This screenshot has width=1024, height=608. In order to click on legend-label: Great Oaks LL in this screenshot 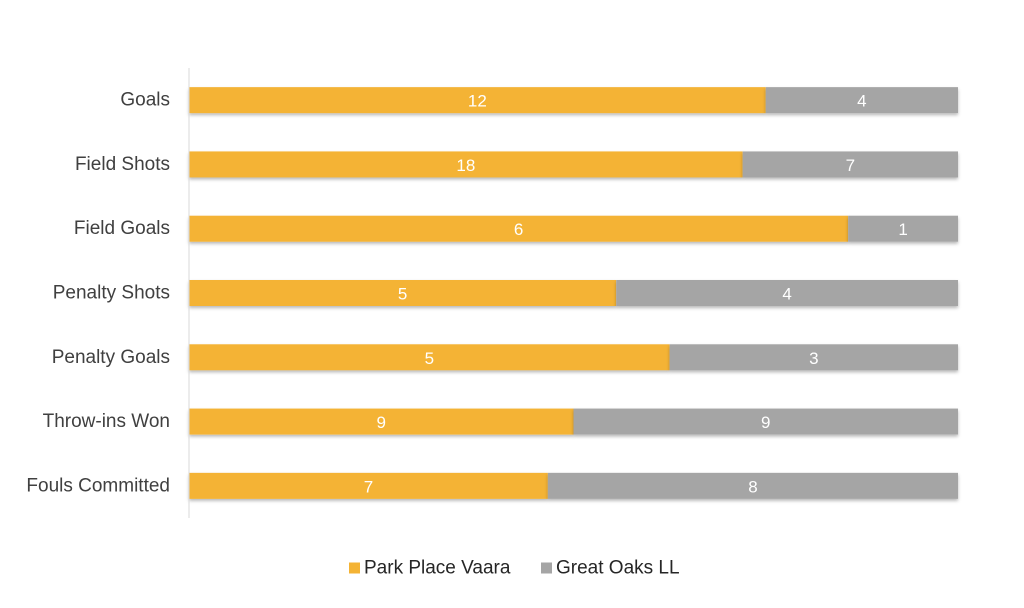, I will do `click(618, 568)`.